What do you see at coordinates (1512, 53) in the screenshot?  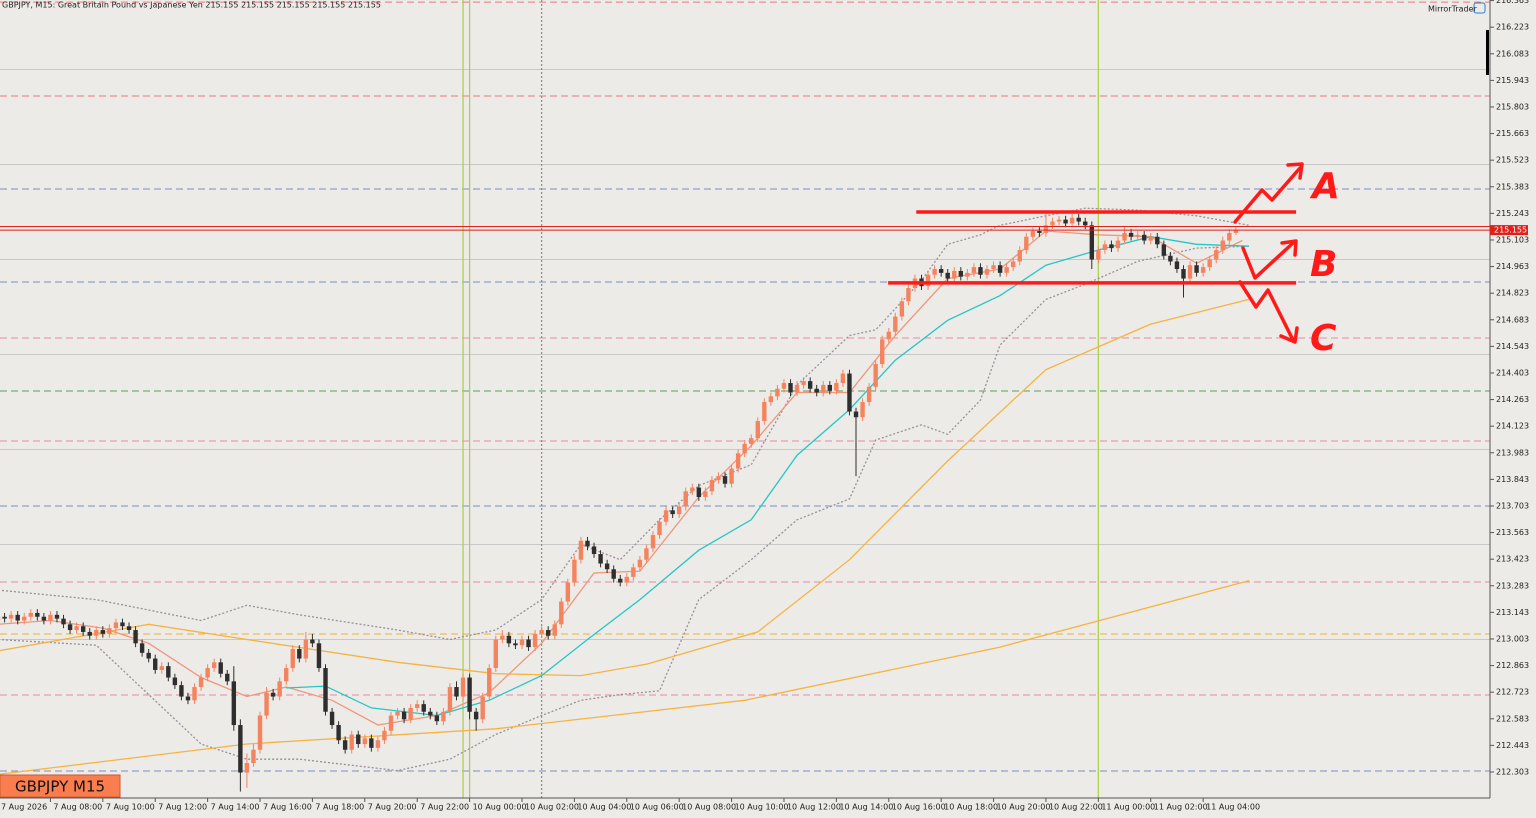 I see `y-tick-label: 216.083` at bounding box center [1512, 53].